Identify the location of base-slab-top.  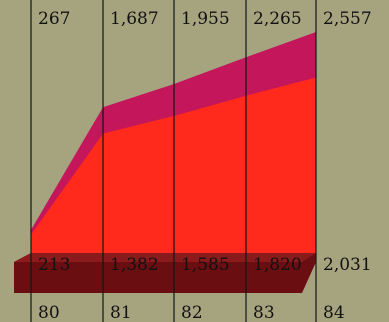
(165, 257).